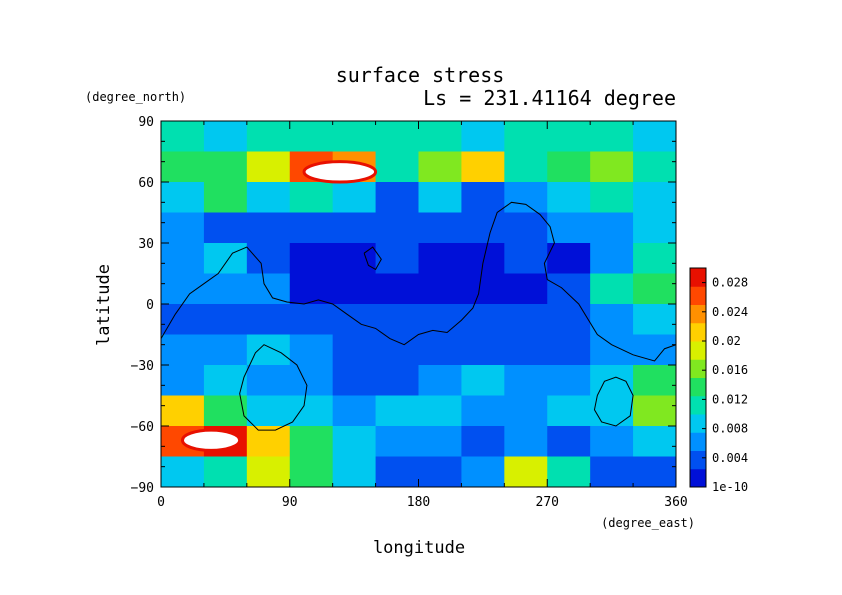 The height and width of the screenshot is (595, 842). Describe the element at coordinates (135, 97) in the screenshot. I see `y-axis-unit: (degree_north)` at that location.